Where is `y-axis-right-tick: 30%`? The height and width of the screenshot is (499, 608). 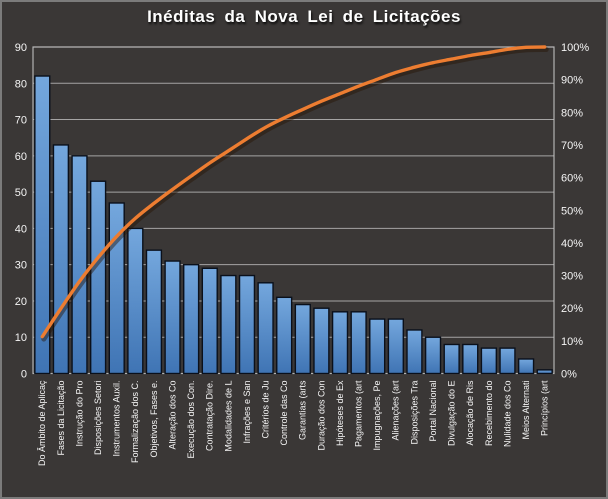 y-axis-right-tick: 30% is located at coordinates (572, 277).